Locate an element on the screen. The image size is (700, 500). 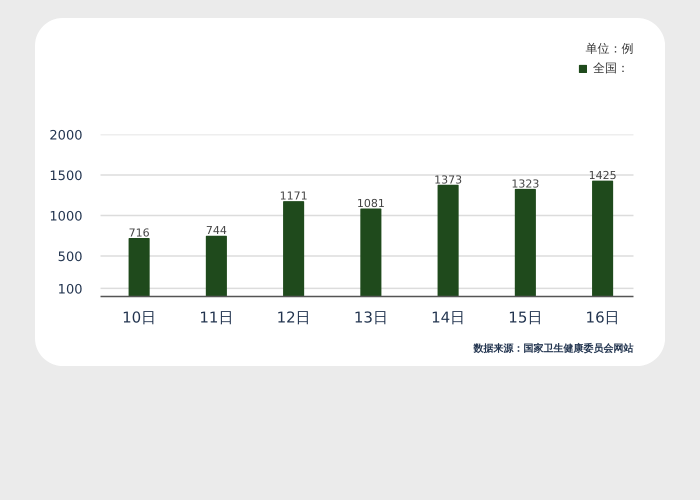
x-tick-label: 14日 is located at coordinates (448, 317).